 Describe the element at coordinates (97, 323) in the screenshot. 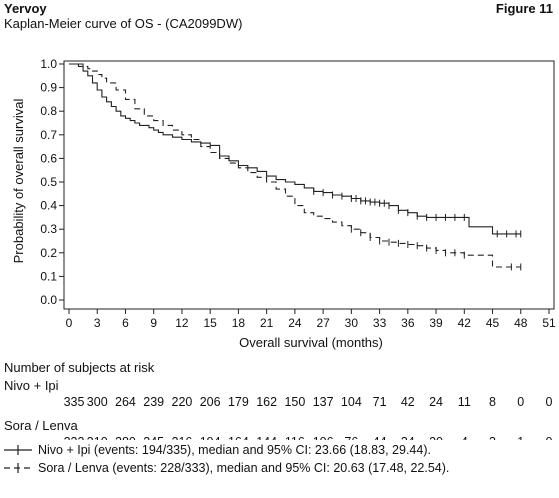

I see `x-tick-label: 3` at that location.